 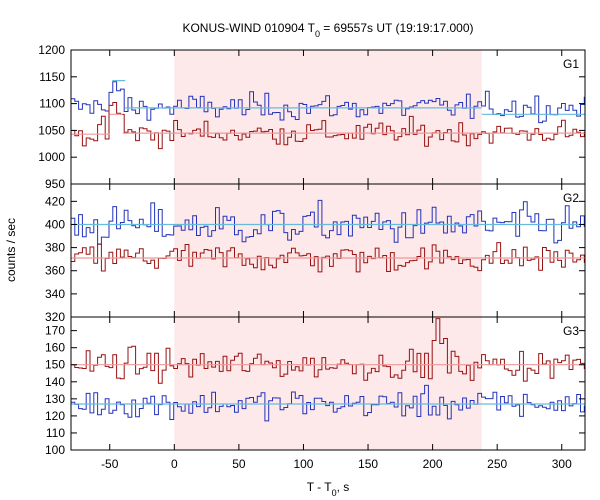 What do you see at coordinates (571, 64) in the screenshot?
I see `panel-label: G1` at bounding box center [571, 64].